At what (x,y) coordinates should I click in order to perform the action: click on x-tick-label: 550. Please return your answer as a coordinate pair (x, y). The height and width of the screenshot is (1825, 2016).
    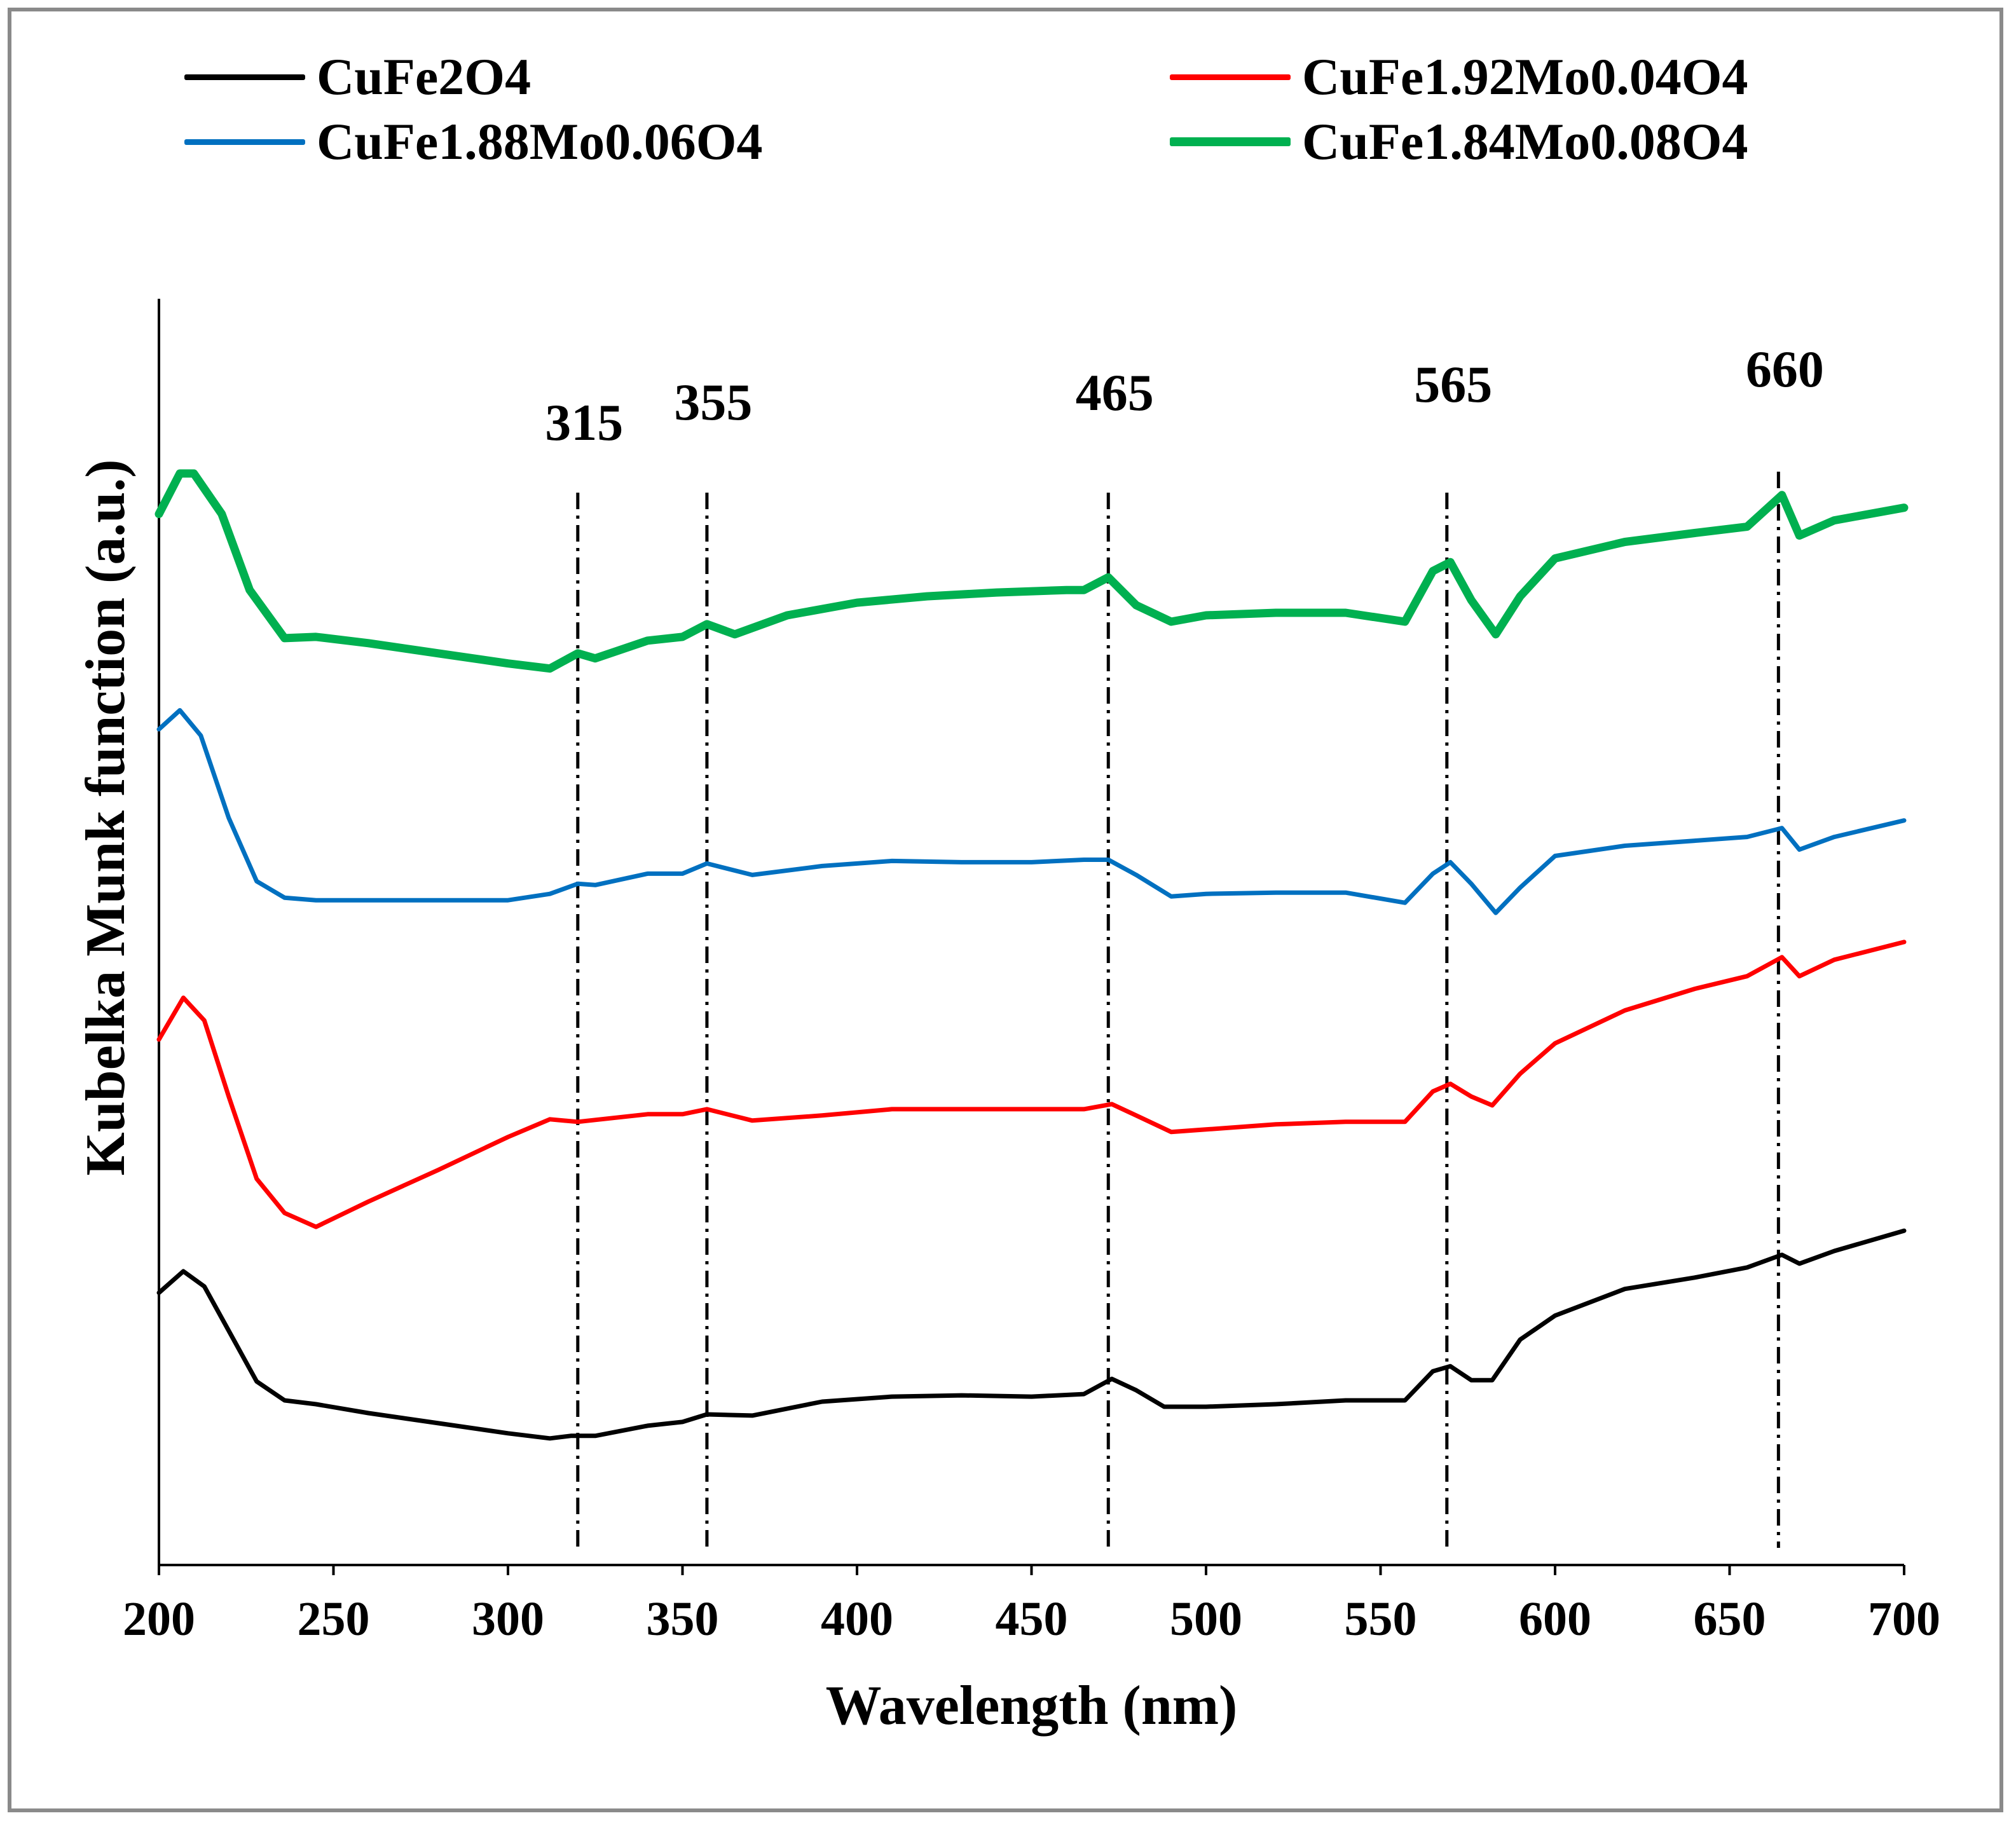
    Looking at the image, I should click on (1381, 1619).